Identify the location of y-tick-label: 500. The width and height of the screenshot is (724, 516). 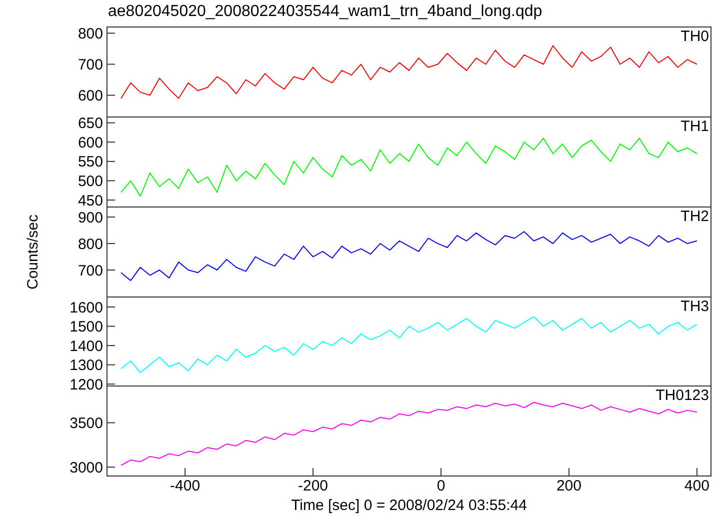
(90, 181).